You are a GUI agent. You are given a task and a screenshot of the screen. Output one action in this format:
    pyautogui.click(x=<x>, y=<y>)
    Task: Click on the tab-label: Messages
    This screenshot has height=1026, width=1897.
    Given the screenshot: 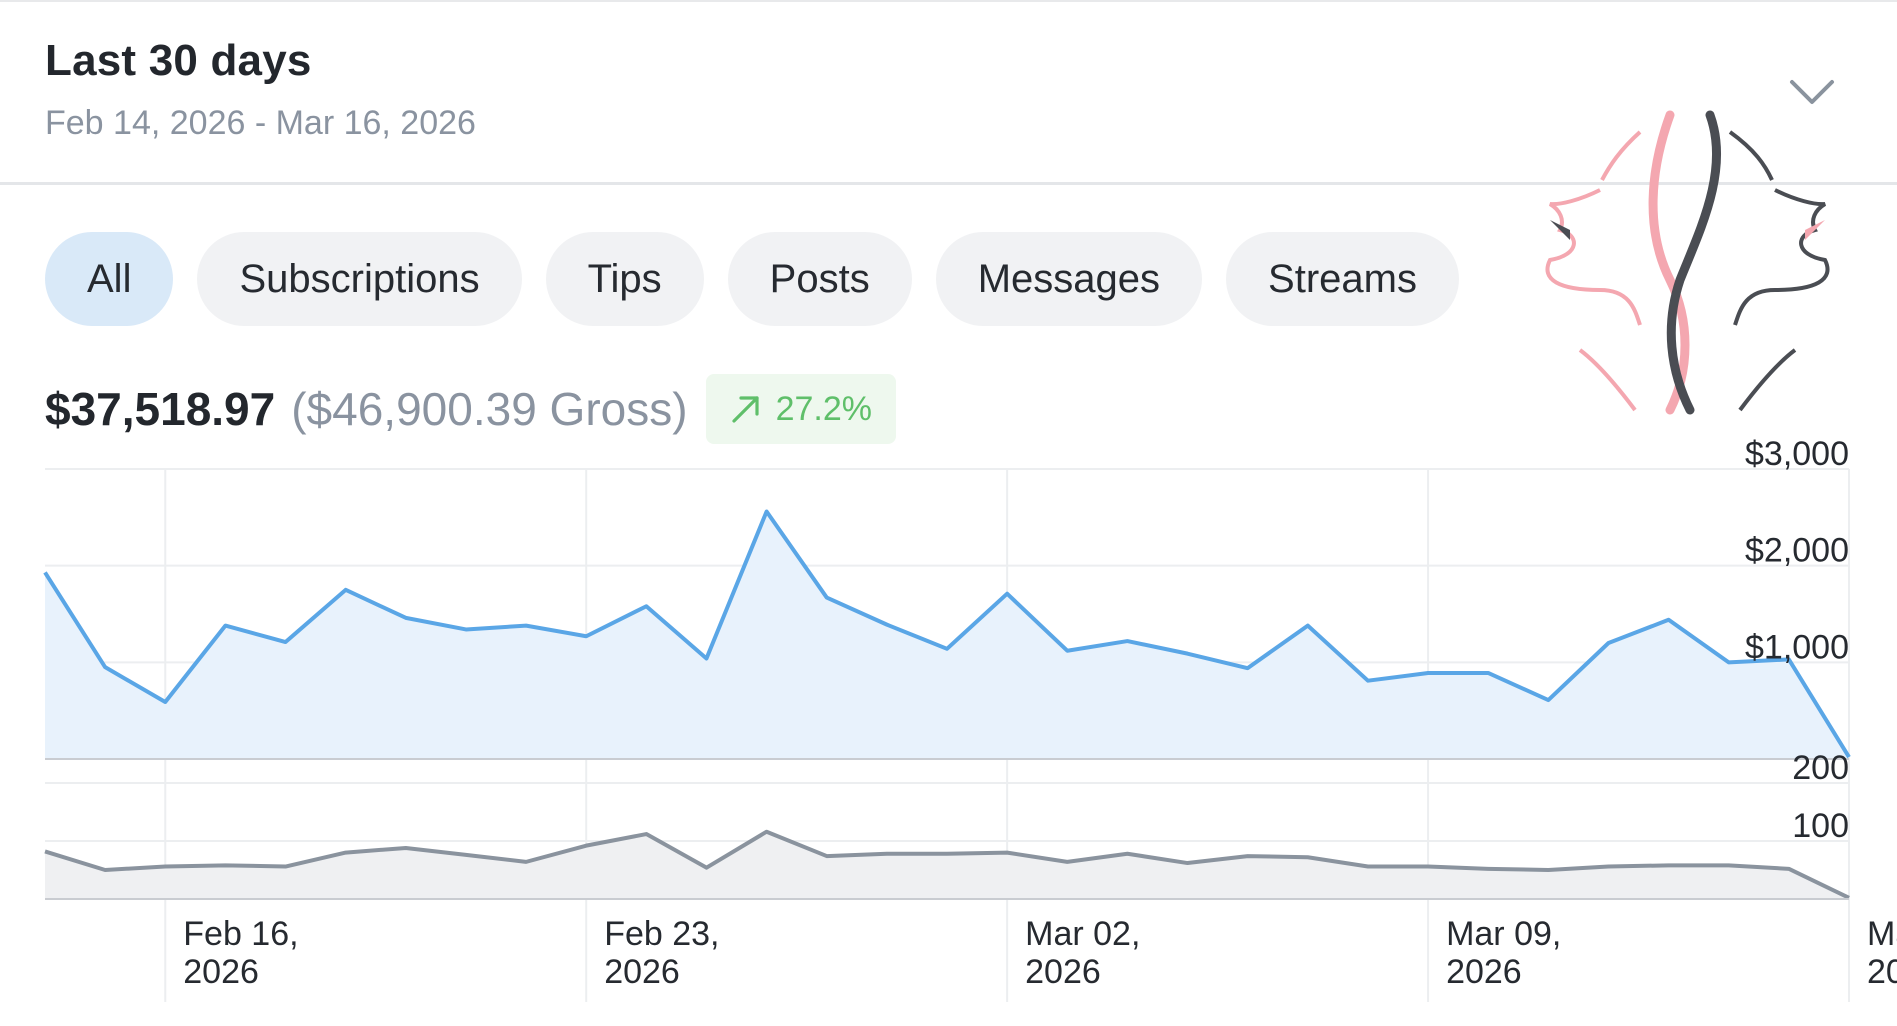 What is the action you would take?
    pyautogui.click(x=1069, y=278)
    